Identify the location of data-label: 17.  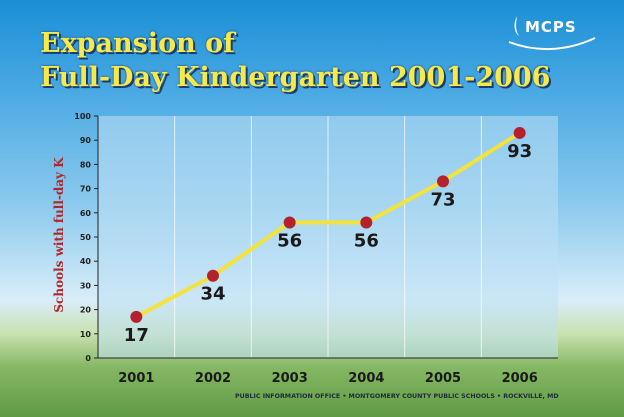
(136, 335).